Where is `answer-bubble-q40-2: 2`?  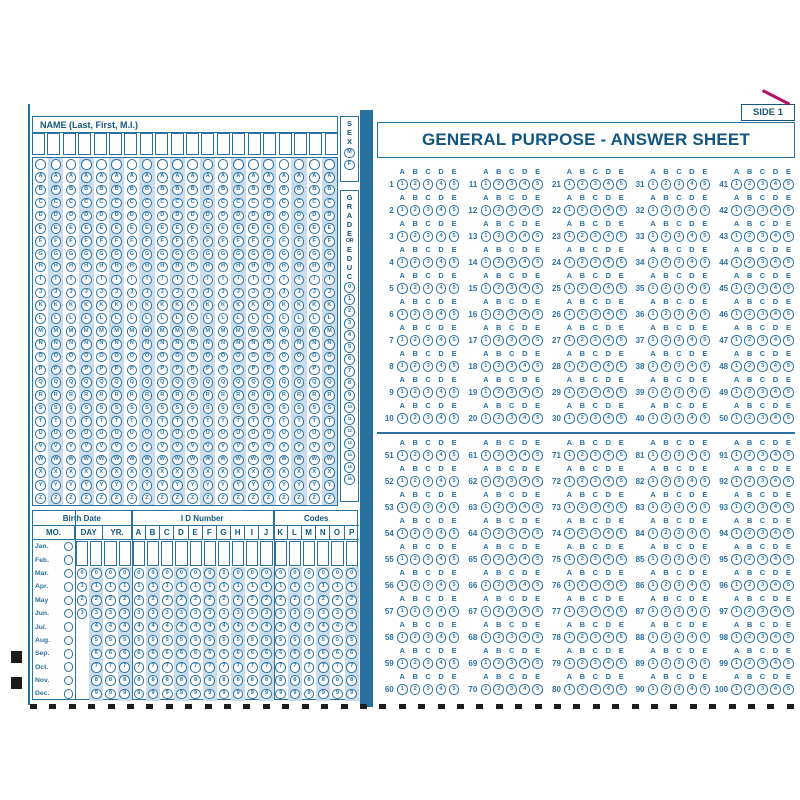 answer-bubble-q40-2: 2 is located at coordinates (666, 418).